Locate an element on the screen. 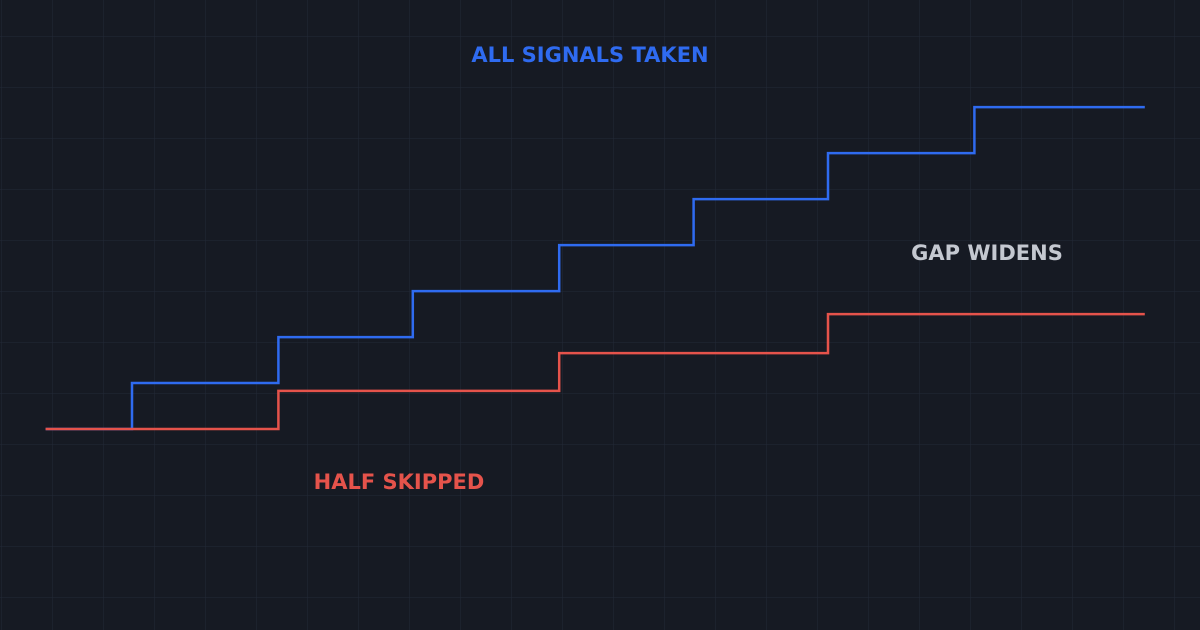 This screenshot has width=1200, height=630. series-label: ALL SIGNALS TAKEN is located at coordinates (589, 55).